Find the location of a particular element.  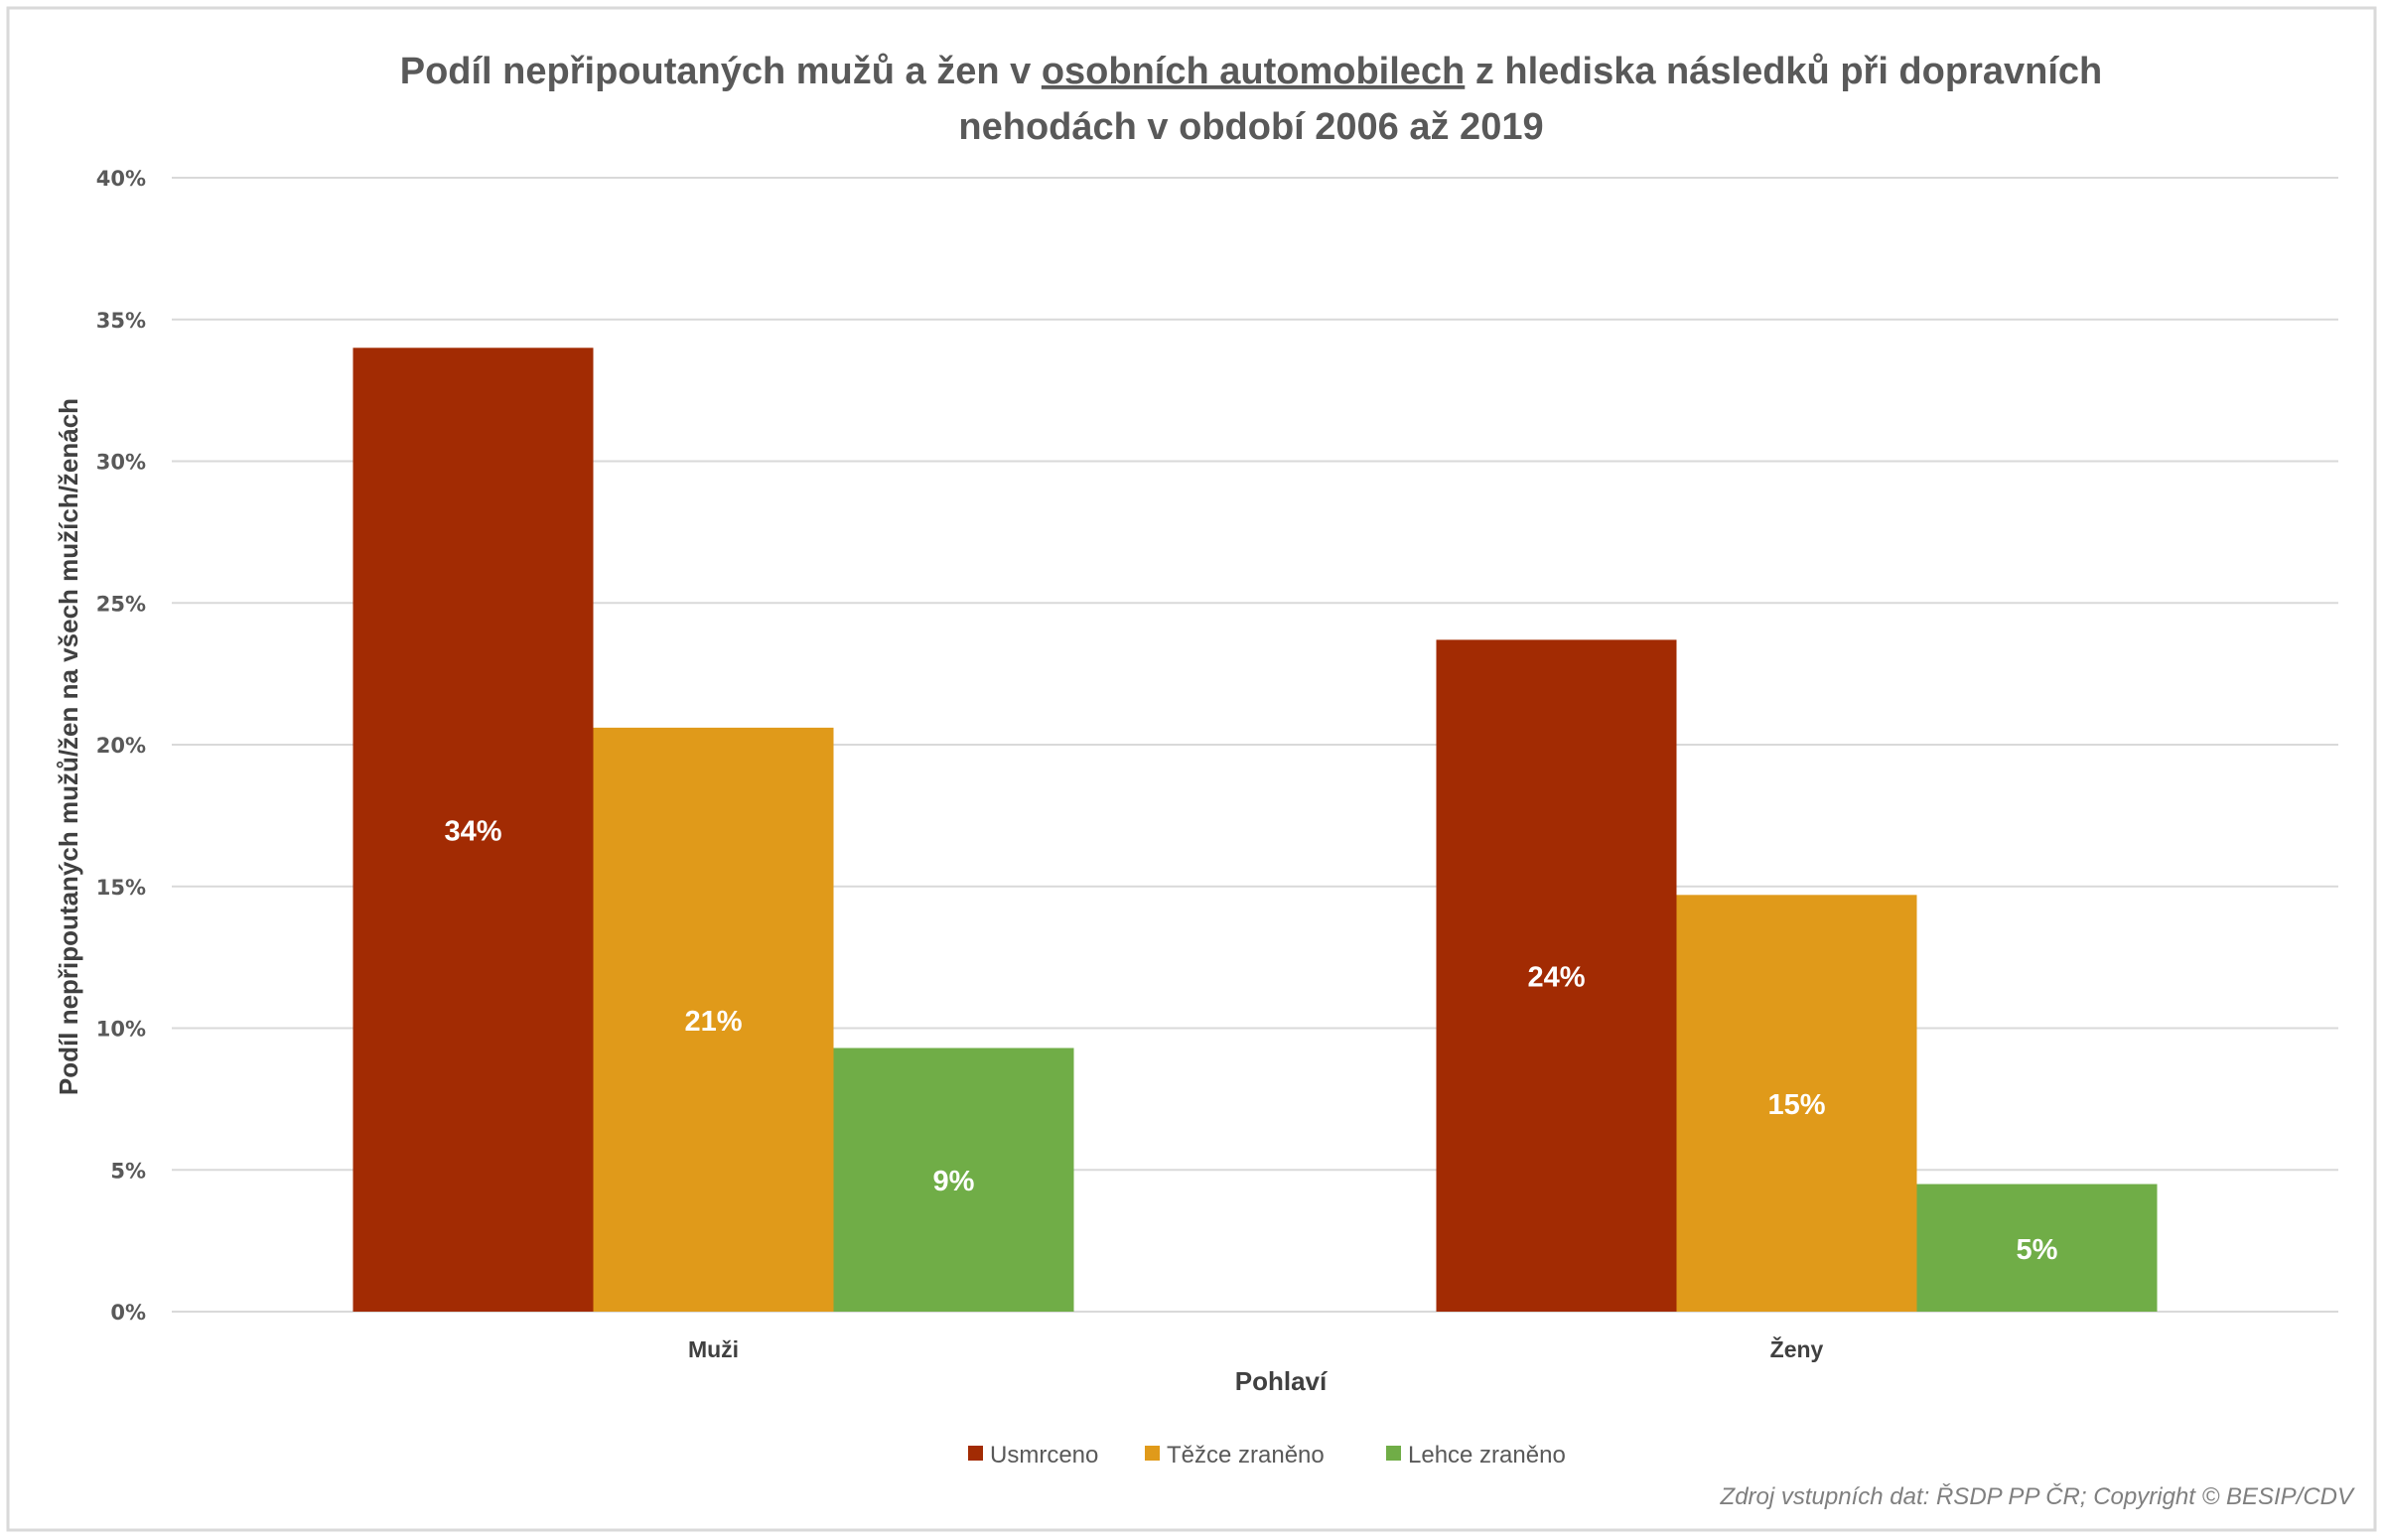

y-tick-label: 0% is located at coordinates (128, 1313).